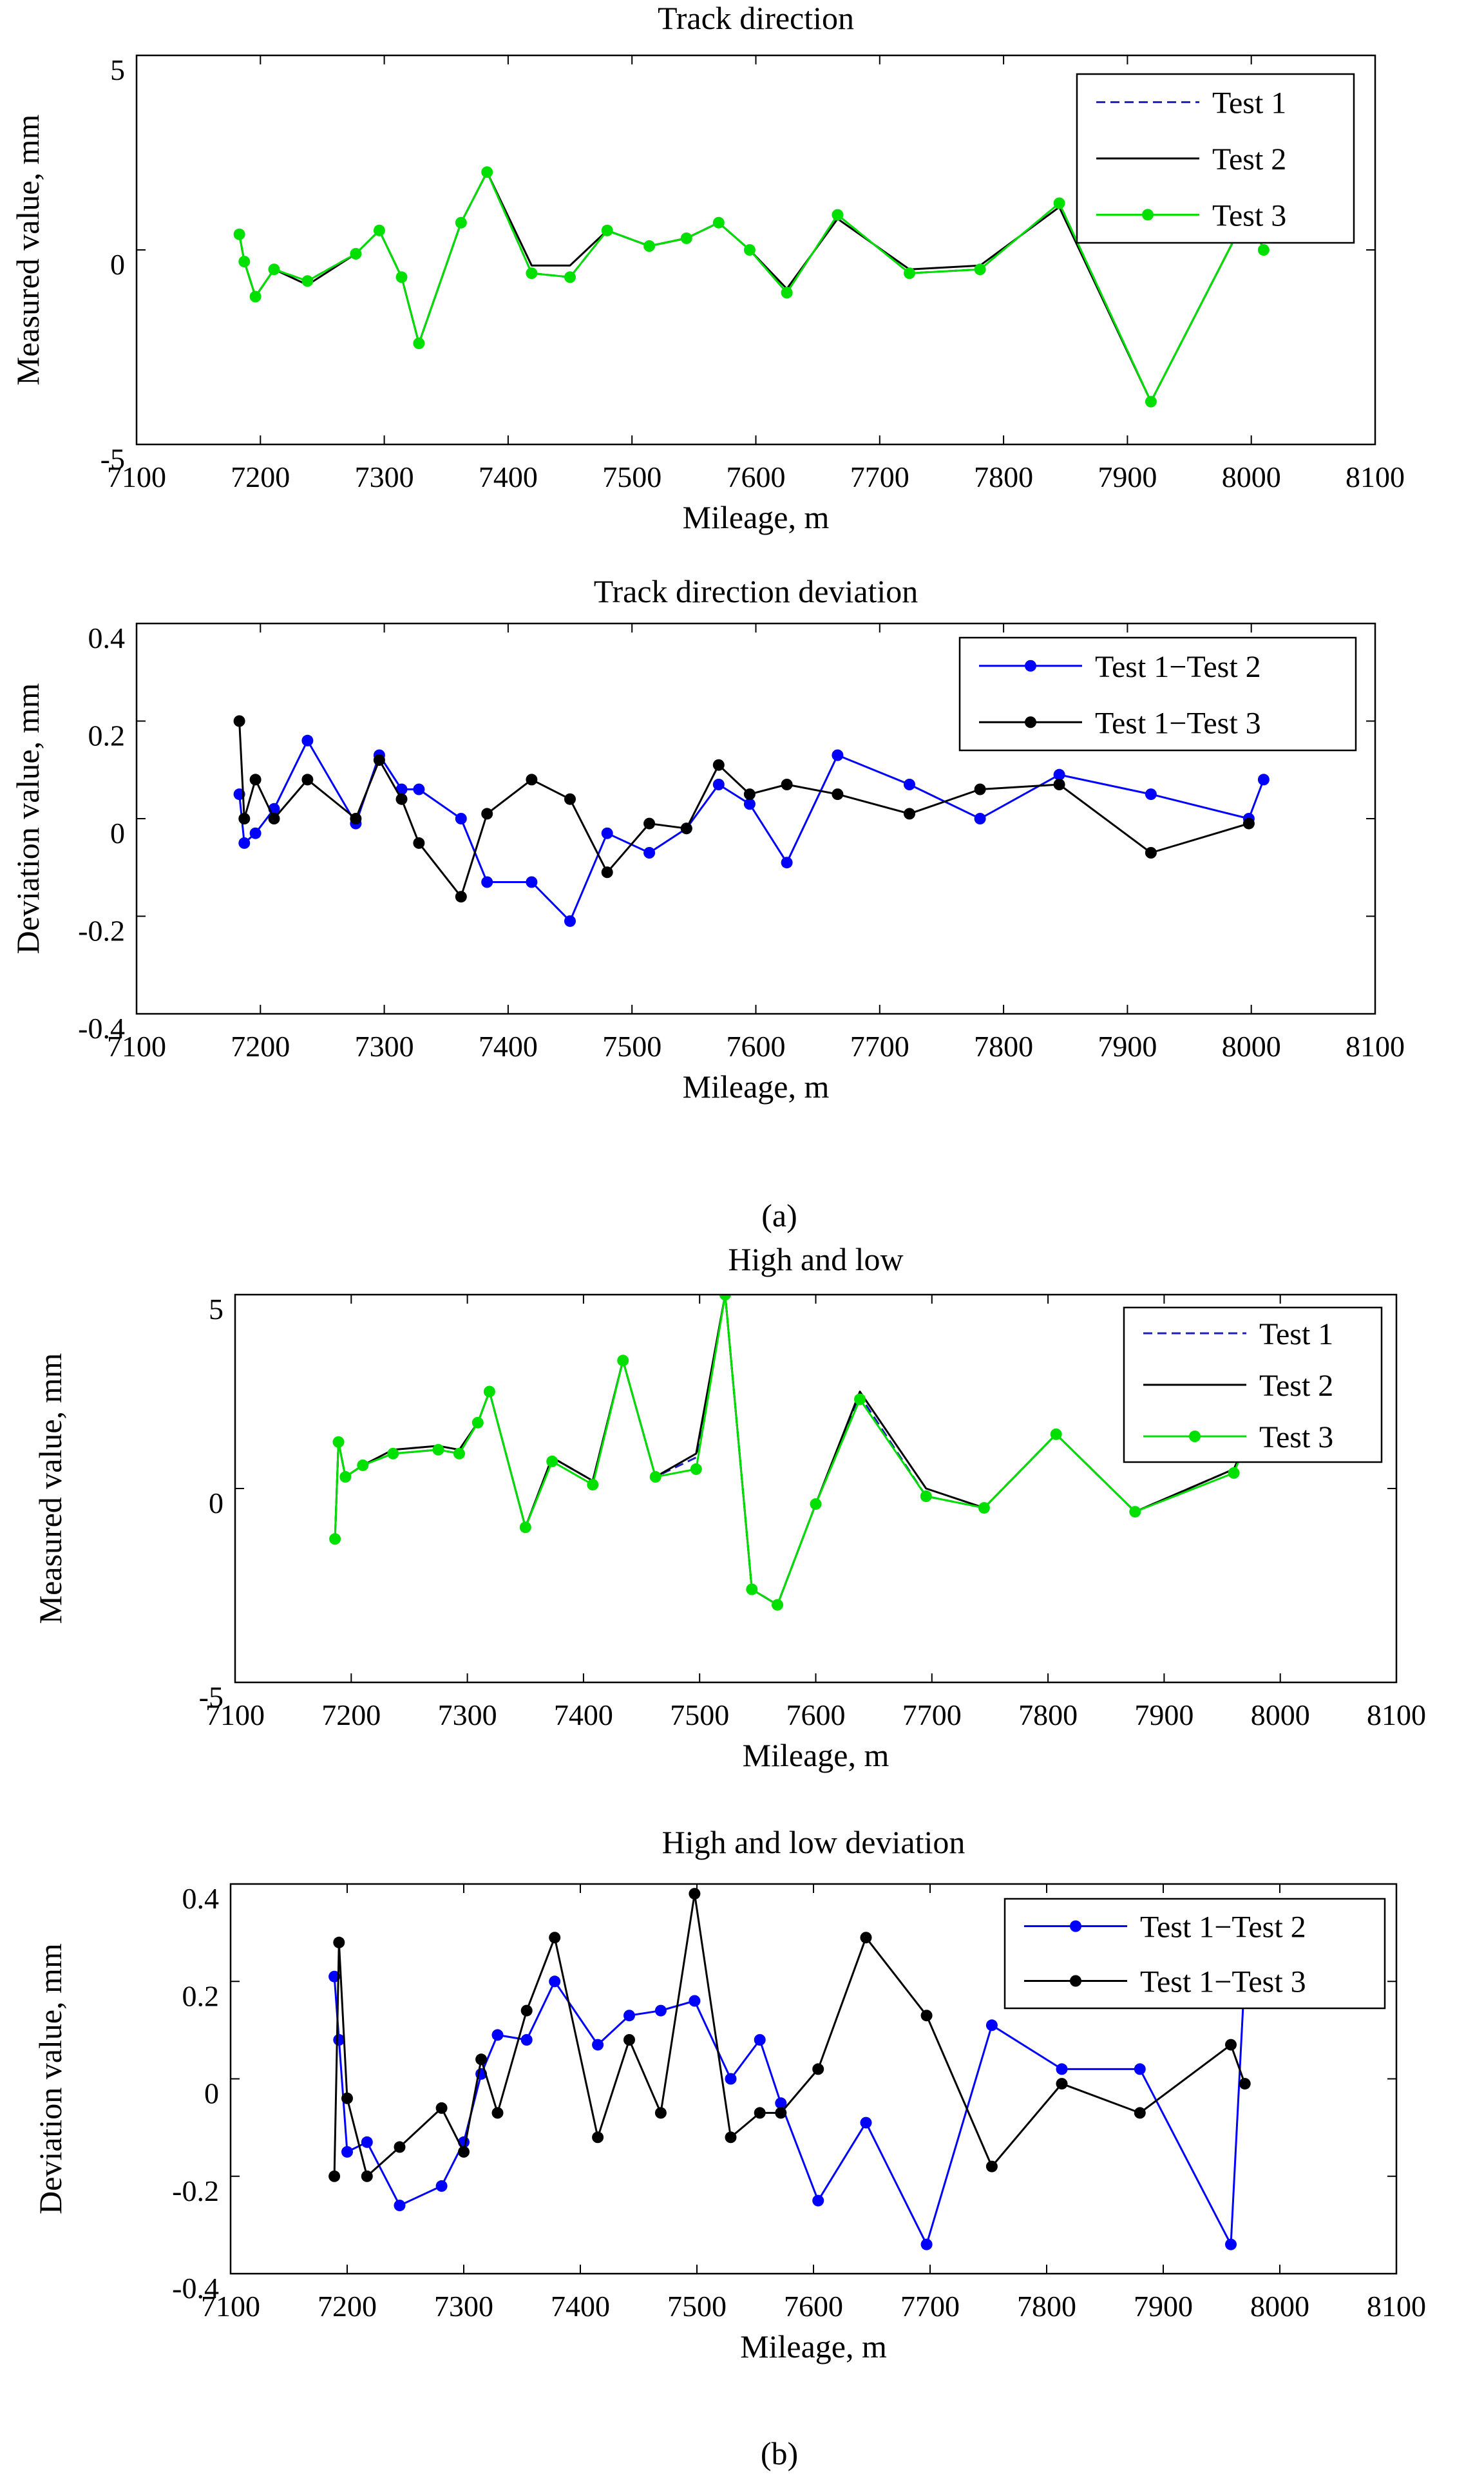 The image size is (1484, 2483). What do you see at coordinates (216, 1310) in the screenshot?
I see `y-tick-label: 5` at bounding box center [216, 1310].